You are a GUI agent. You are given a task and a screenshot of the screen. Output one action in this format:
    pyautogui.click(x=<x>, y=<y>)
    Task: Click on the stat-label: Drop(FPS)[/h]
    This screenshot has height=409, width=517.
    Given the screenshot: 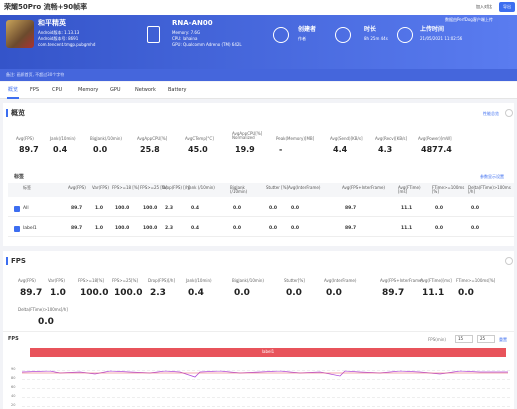 What is the action you would take?
    pyautogui.click(x=161, y=280)
    